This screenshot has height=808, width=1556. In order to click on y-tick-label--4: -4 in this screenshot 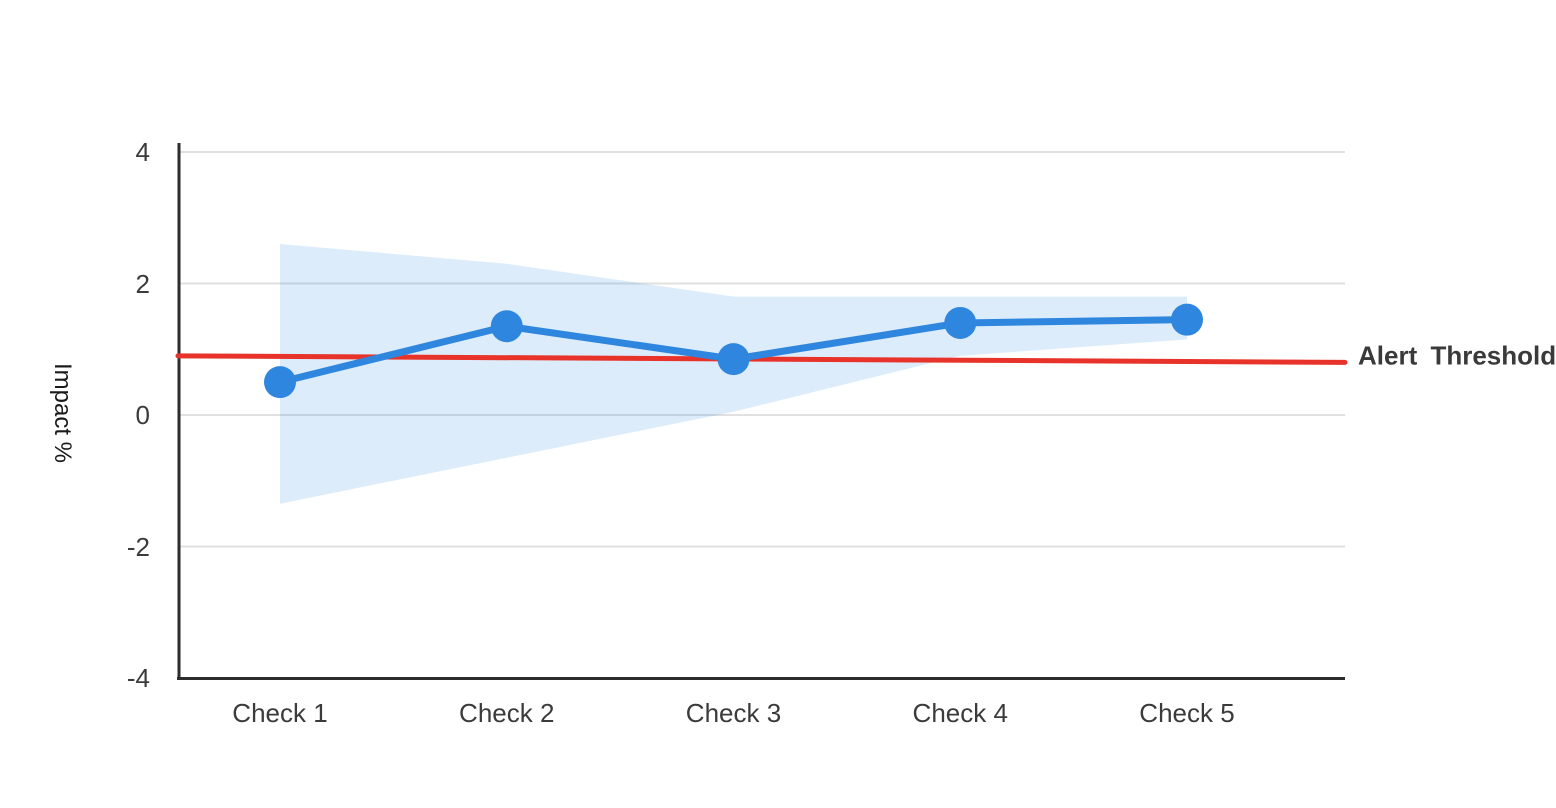, I will do `click(138, 678)`.